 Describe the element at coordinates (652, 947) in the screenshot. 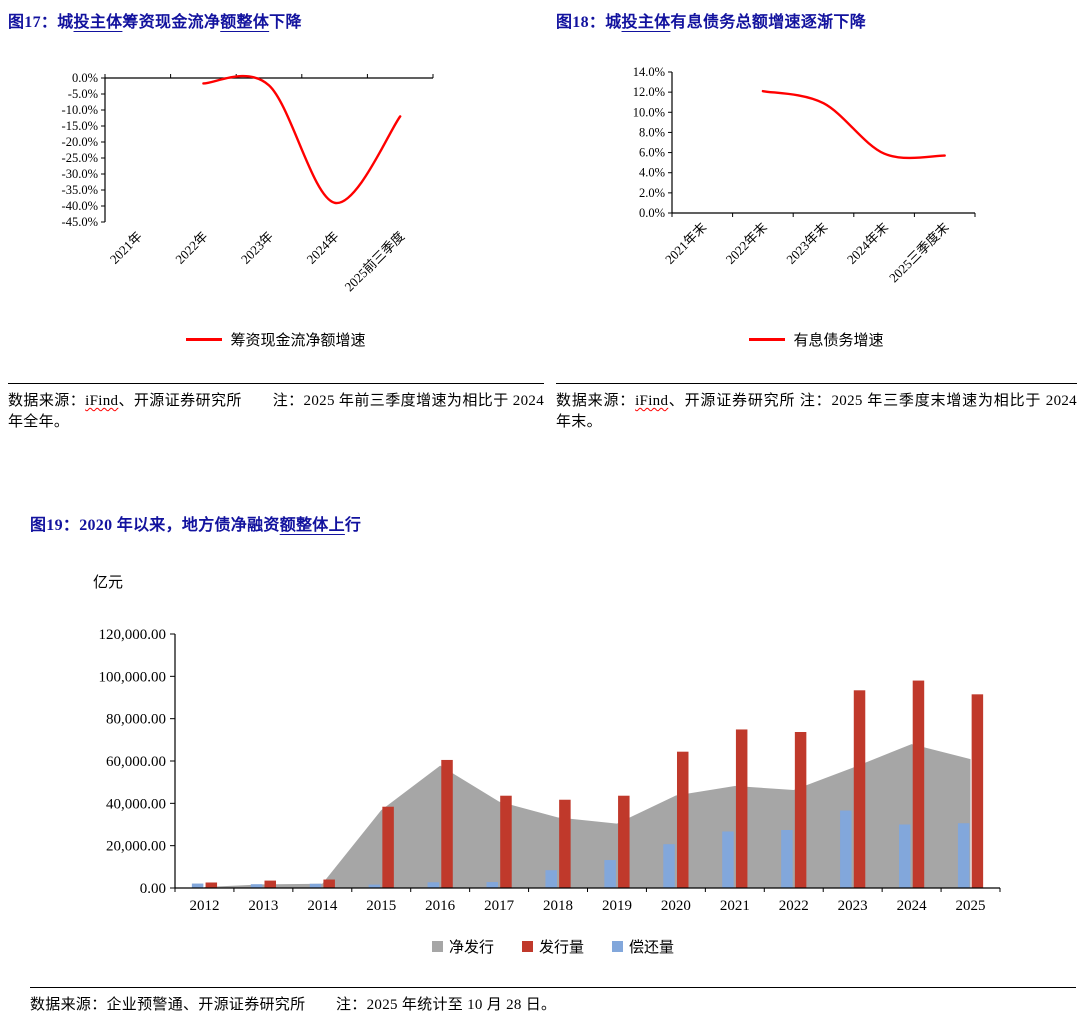

I see `repayment-label: 偿还量` at that location.